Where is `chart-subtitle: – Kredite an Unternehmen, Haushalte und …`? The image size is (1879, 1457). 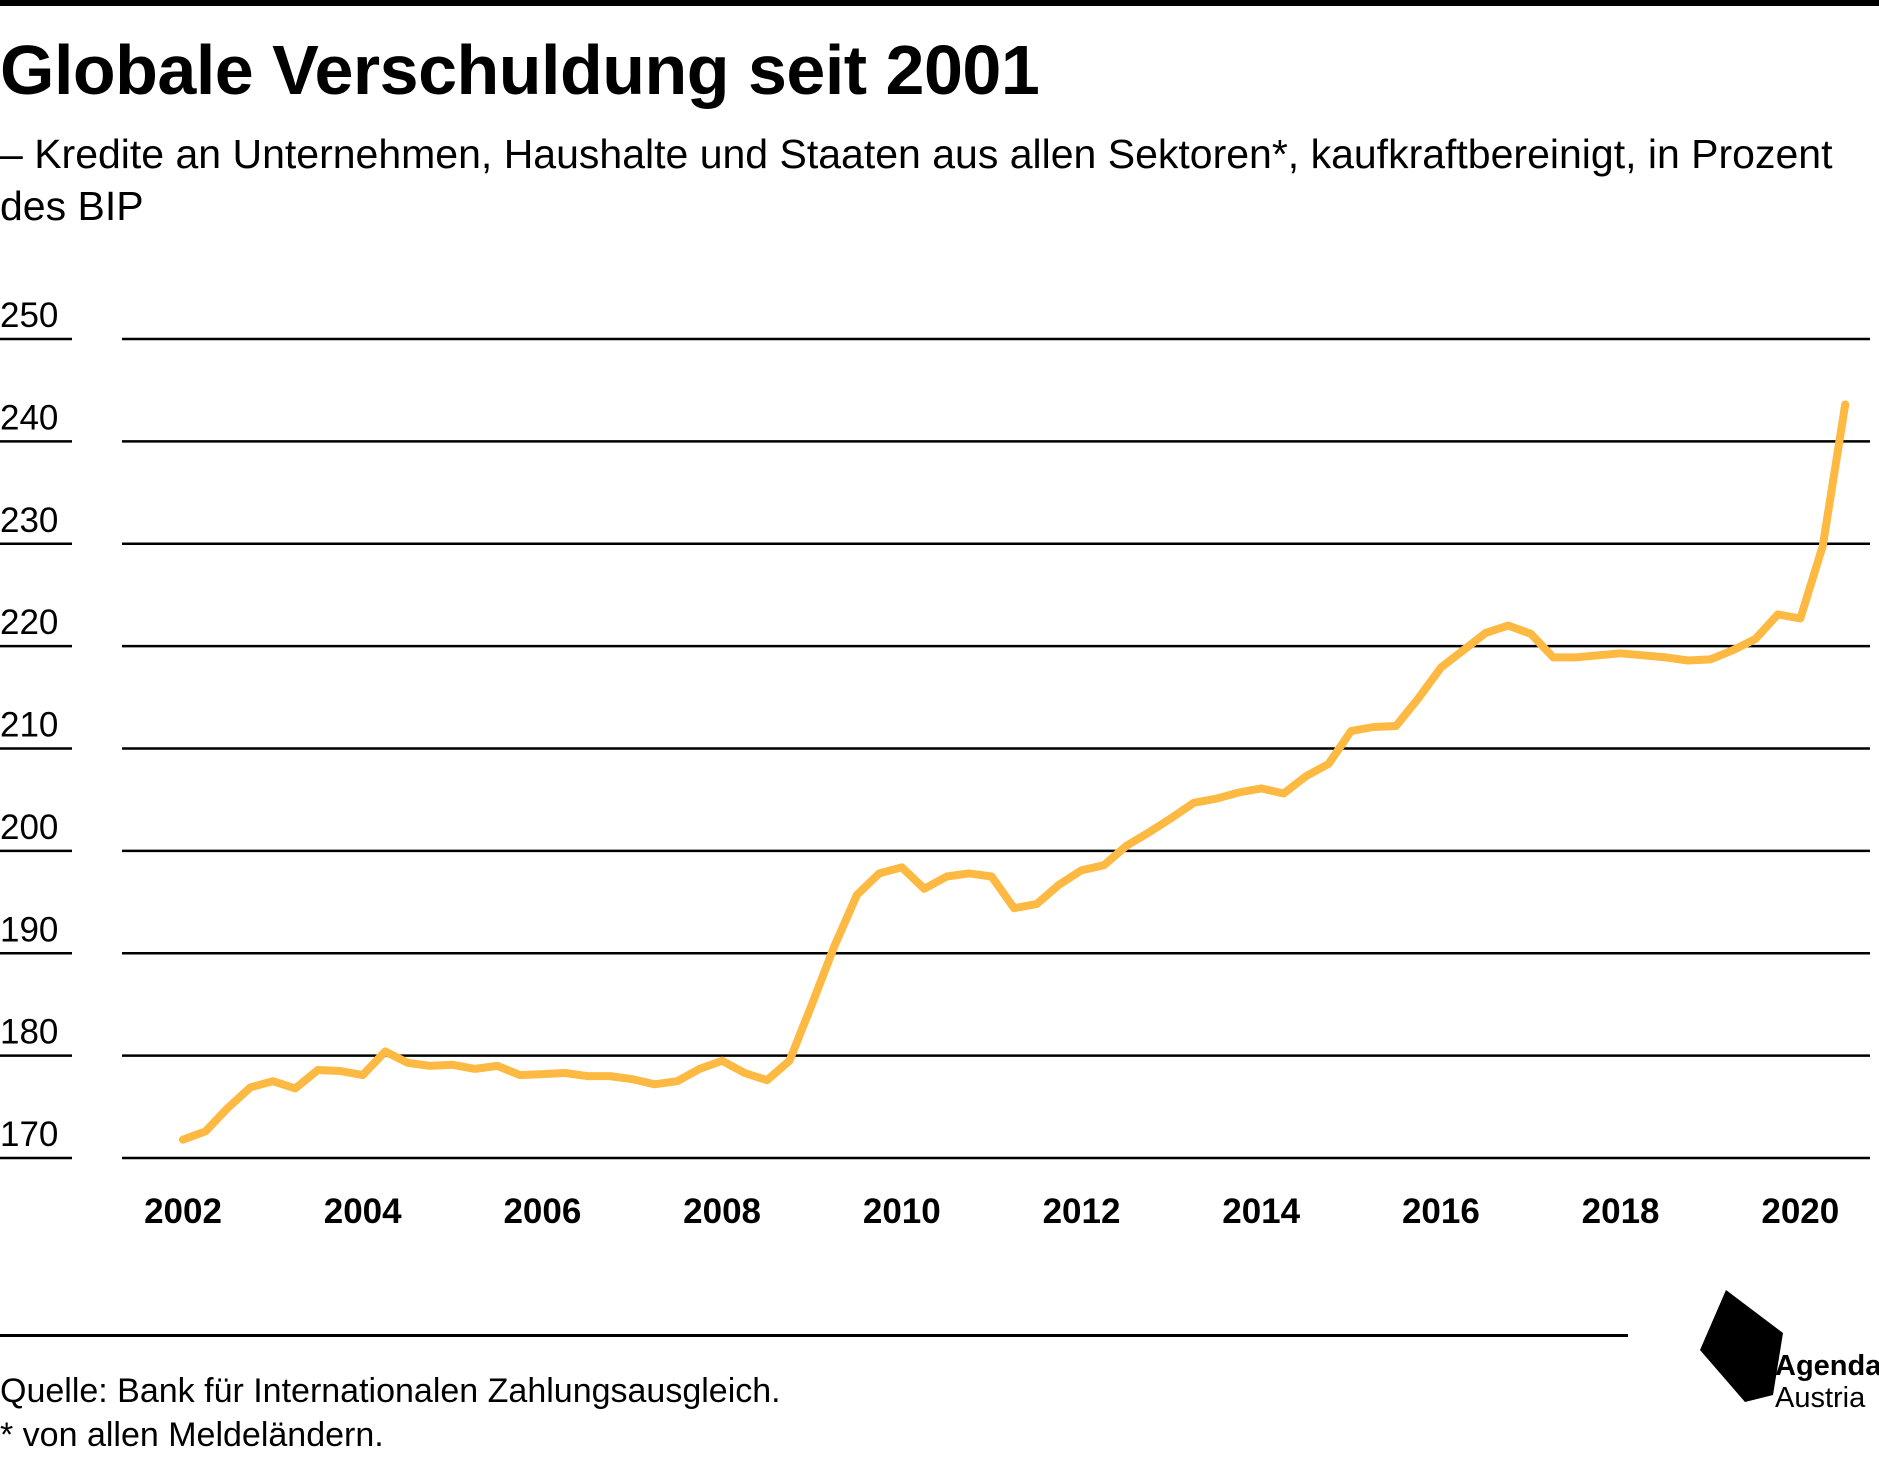 chart-subtitle: – Kredite an Unternehmen, Haushalte und … is located at coordinates (930, 180).